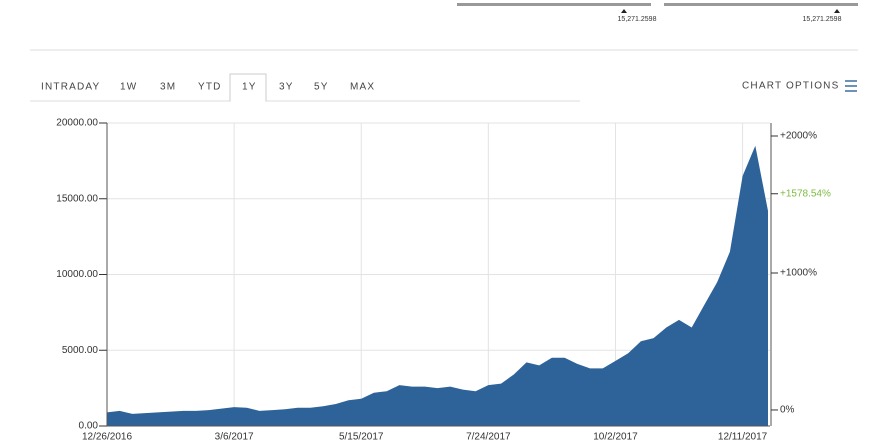 This screenshot has height=446, width=892. I want to click on y-tick-label: 5000.00, so click(80, 350).